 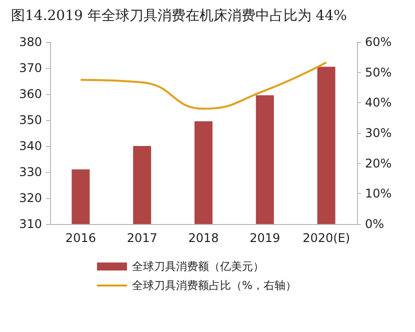 I want to click on x-tick-label: 2018, so click(x=203, y=238).